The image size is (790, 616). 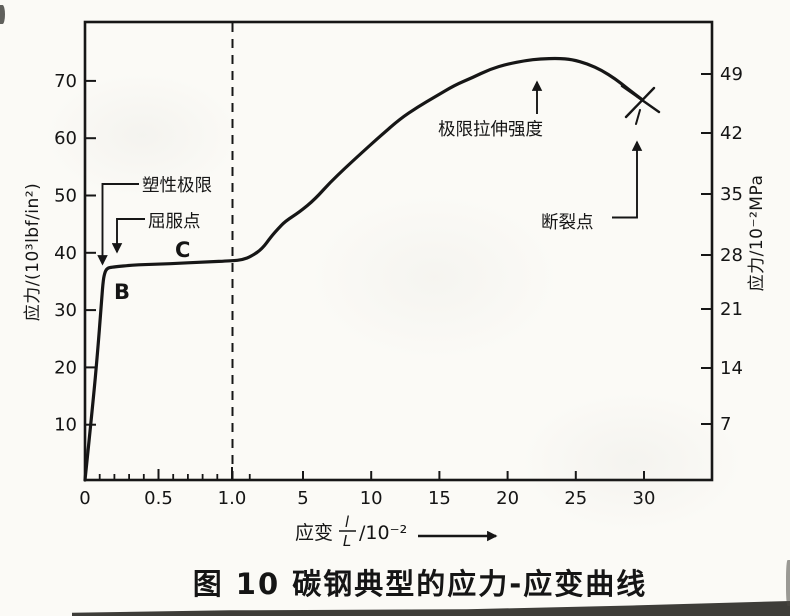 What do you see at coordinates (788, 583) in the screenshot?
I see `scan-artifact-right-mark` at bounding box center [788, 583].